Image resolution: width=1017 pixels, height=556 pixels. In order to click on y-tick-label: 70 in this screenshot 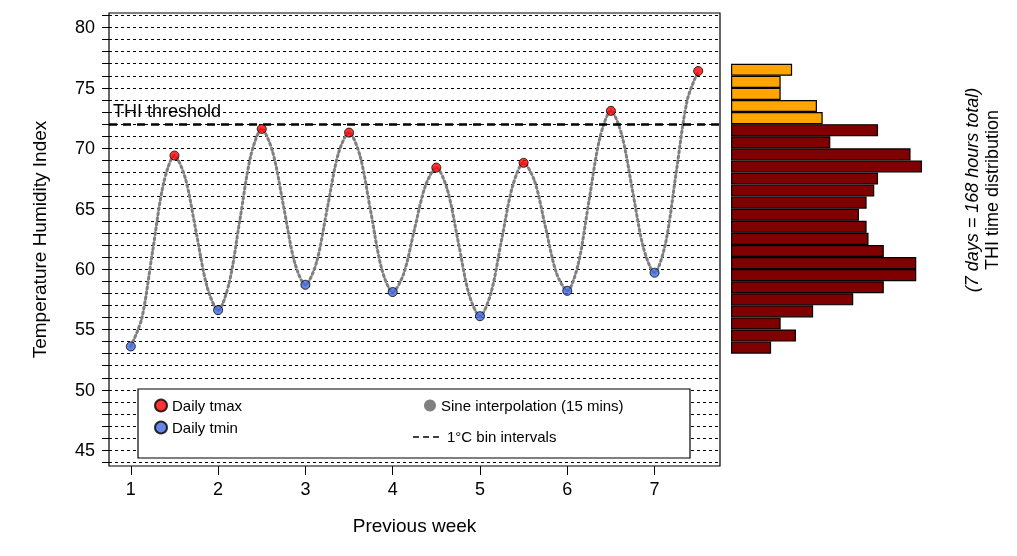, I will do `click(84, 148)`.